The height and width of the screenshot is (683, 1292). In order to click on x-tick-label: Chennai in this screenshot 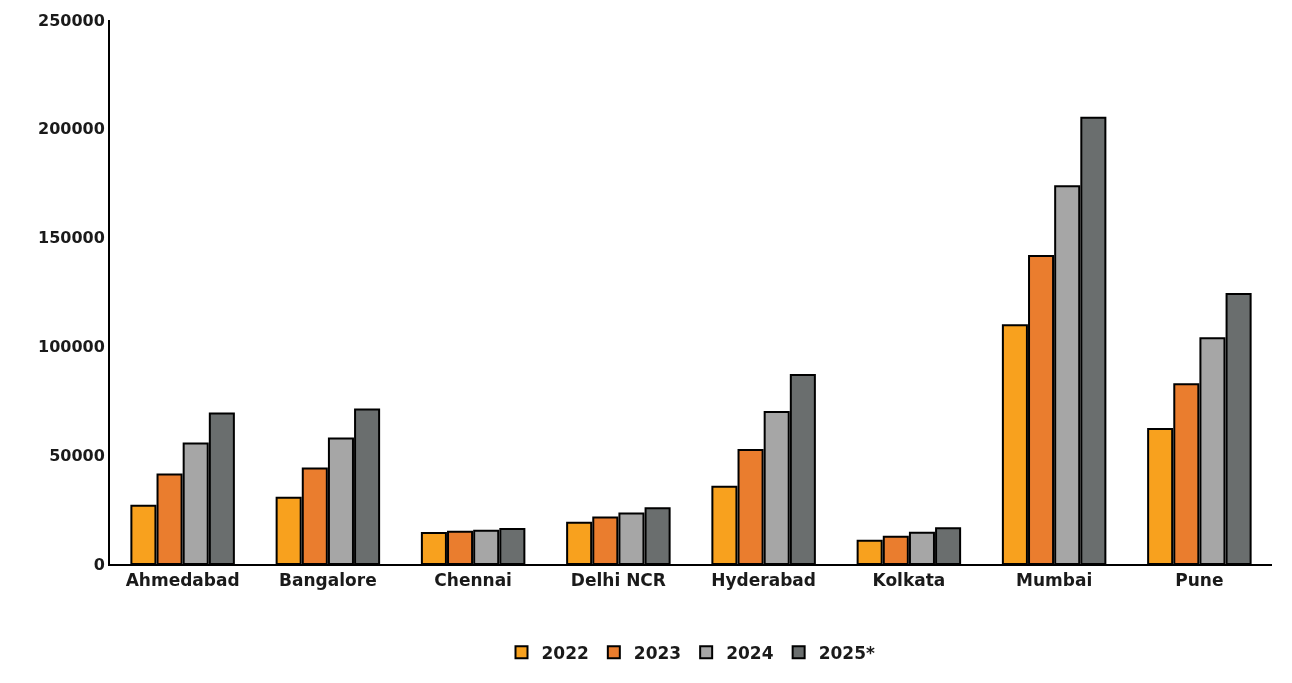, I will do `click(473, 580)`.